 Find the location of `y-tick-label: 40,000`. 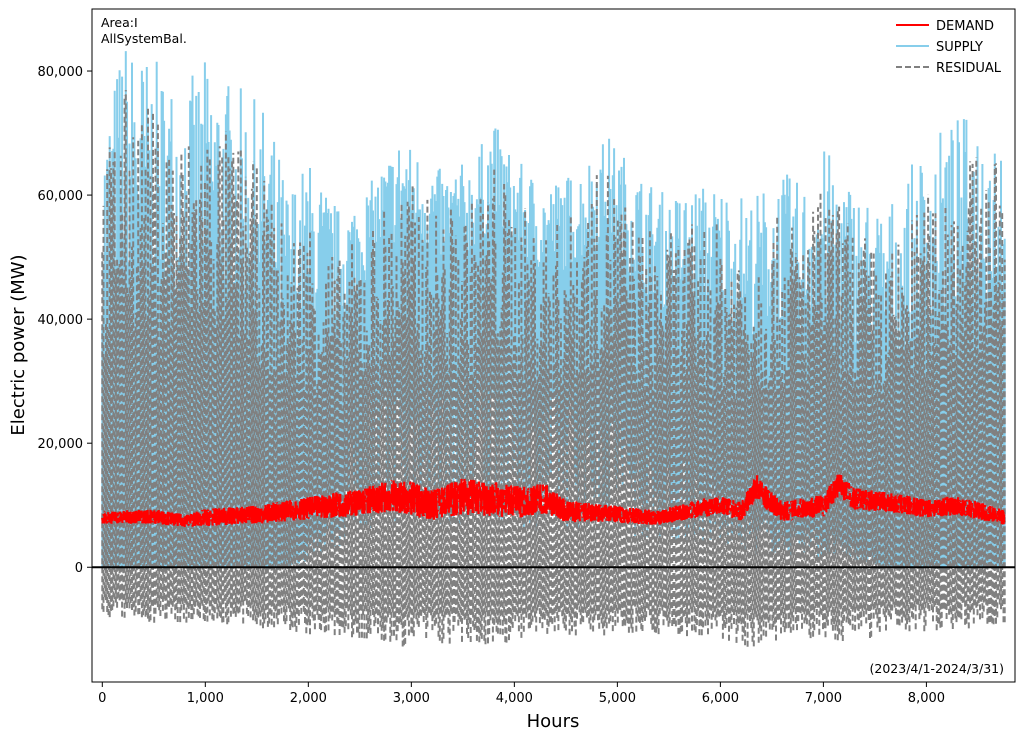

y-tick-label: 40,000 is located at coordinates (61, 320).